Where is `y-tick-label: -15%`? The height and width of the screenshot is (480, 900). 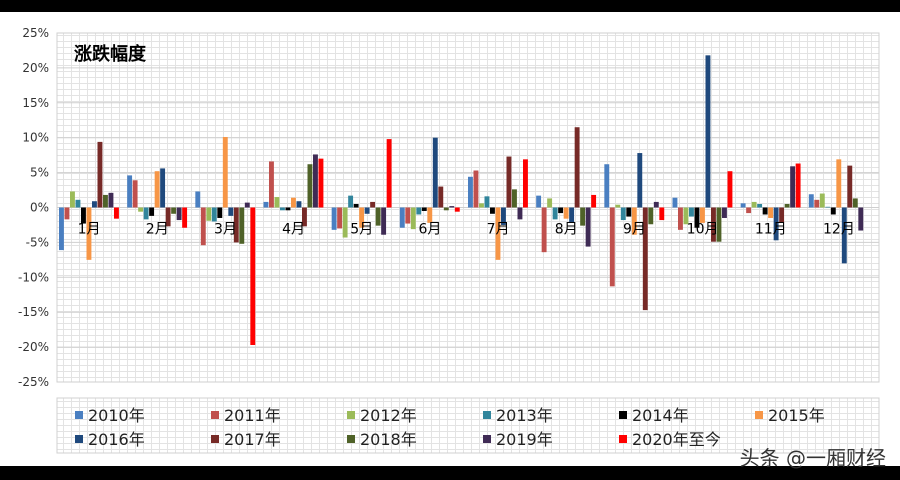 y-tick-label: -15% is located at coordinates (33, 312).